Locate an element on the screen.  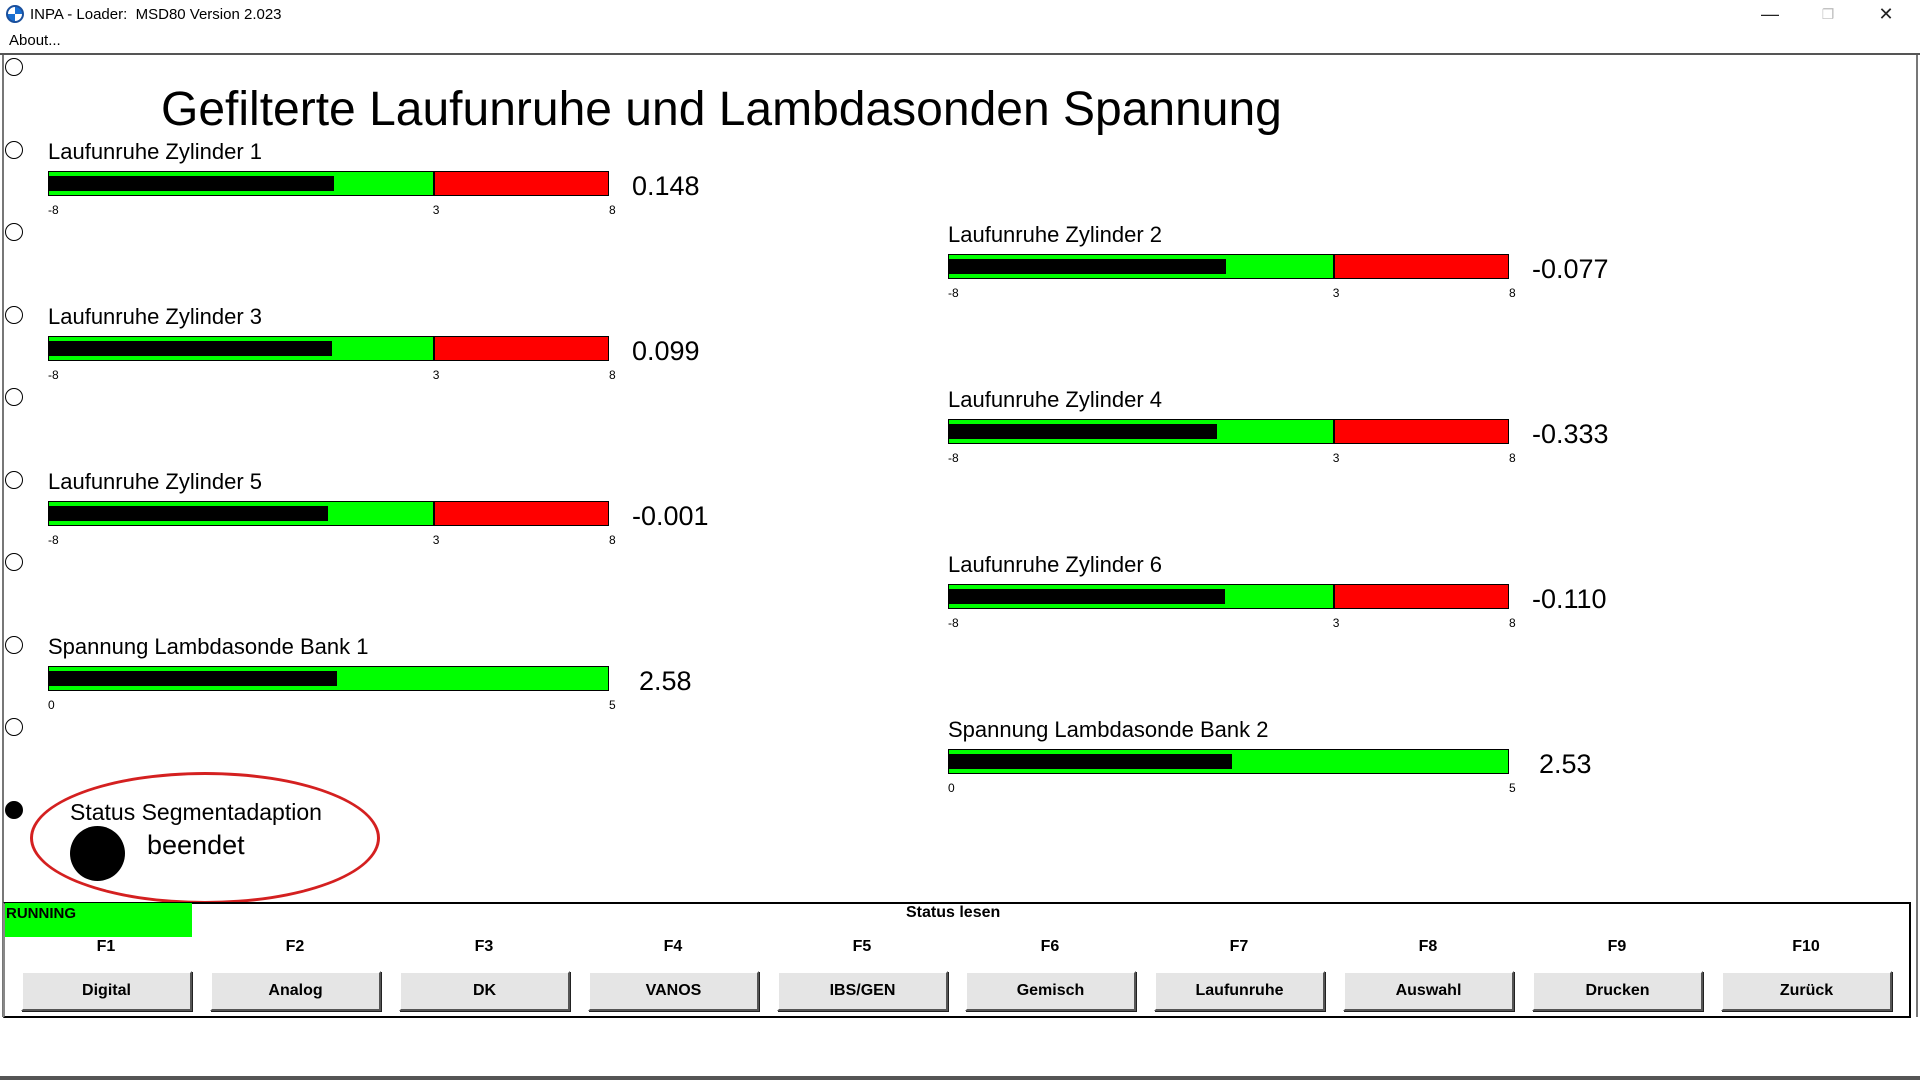
gemisch-button: Gemisch is located at coordinates (1050, 991).